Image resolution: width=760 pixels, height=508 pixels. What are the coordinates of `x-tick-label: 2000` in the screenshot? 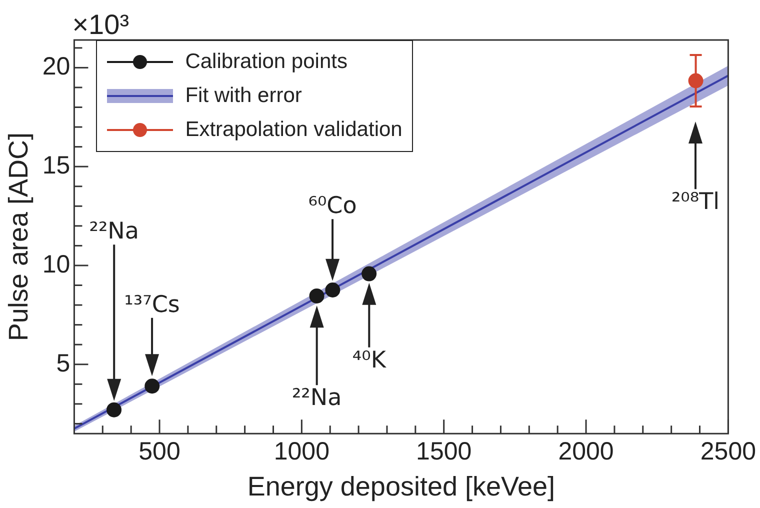 It's located at (586, 451).